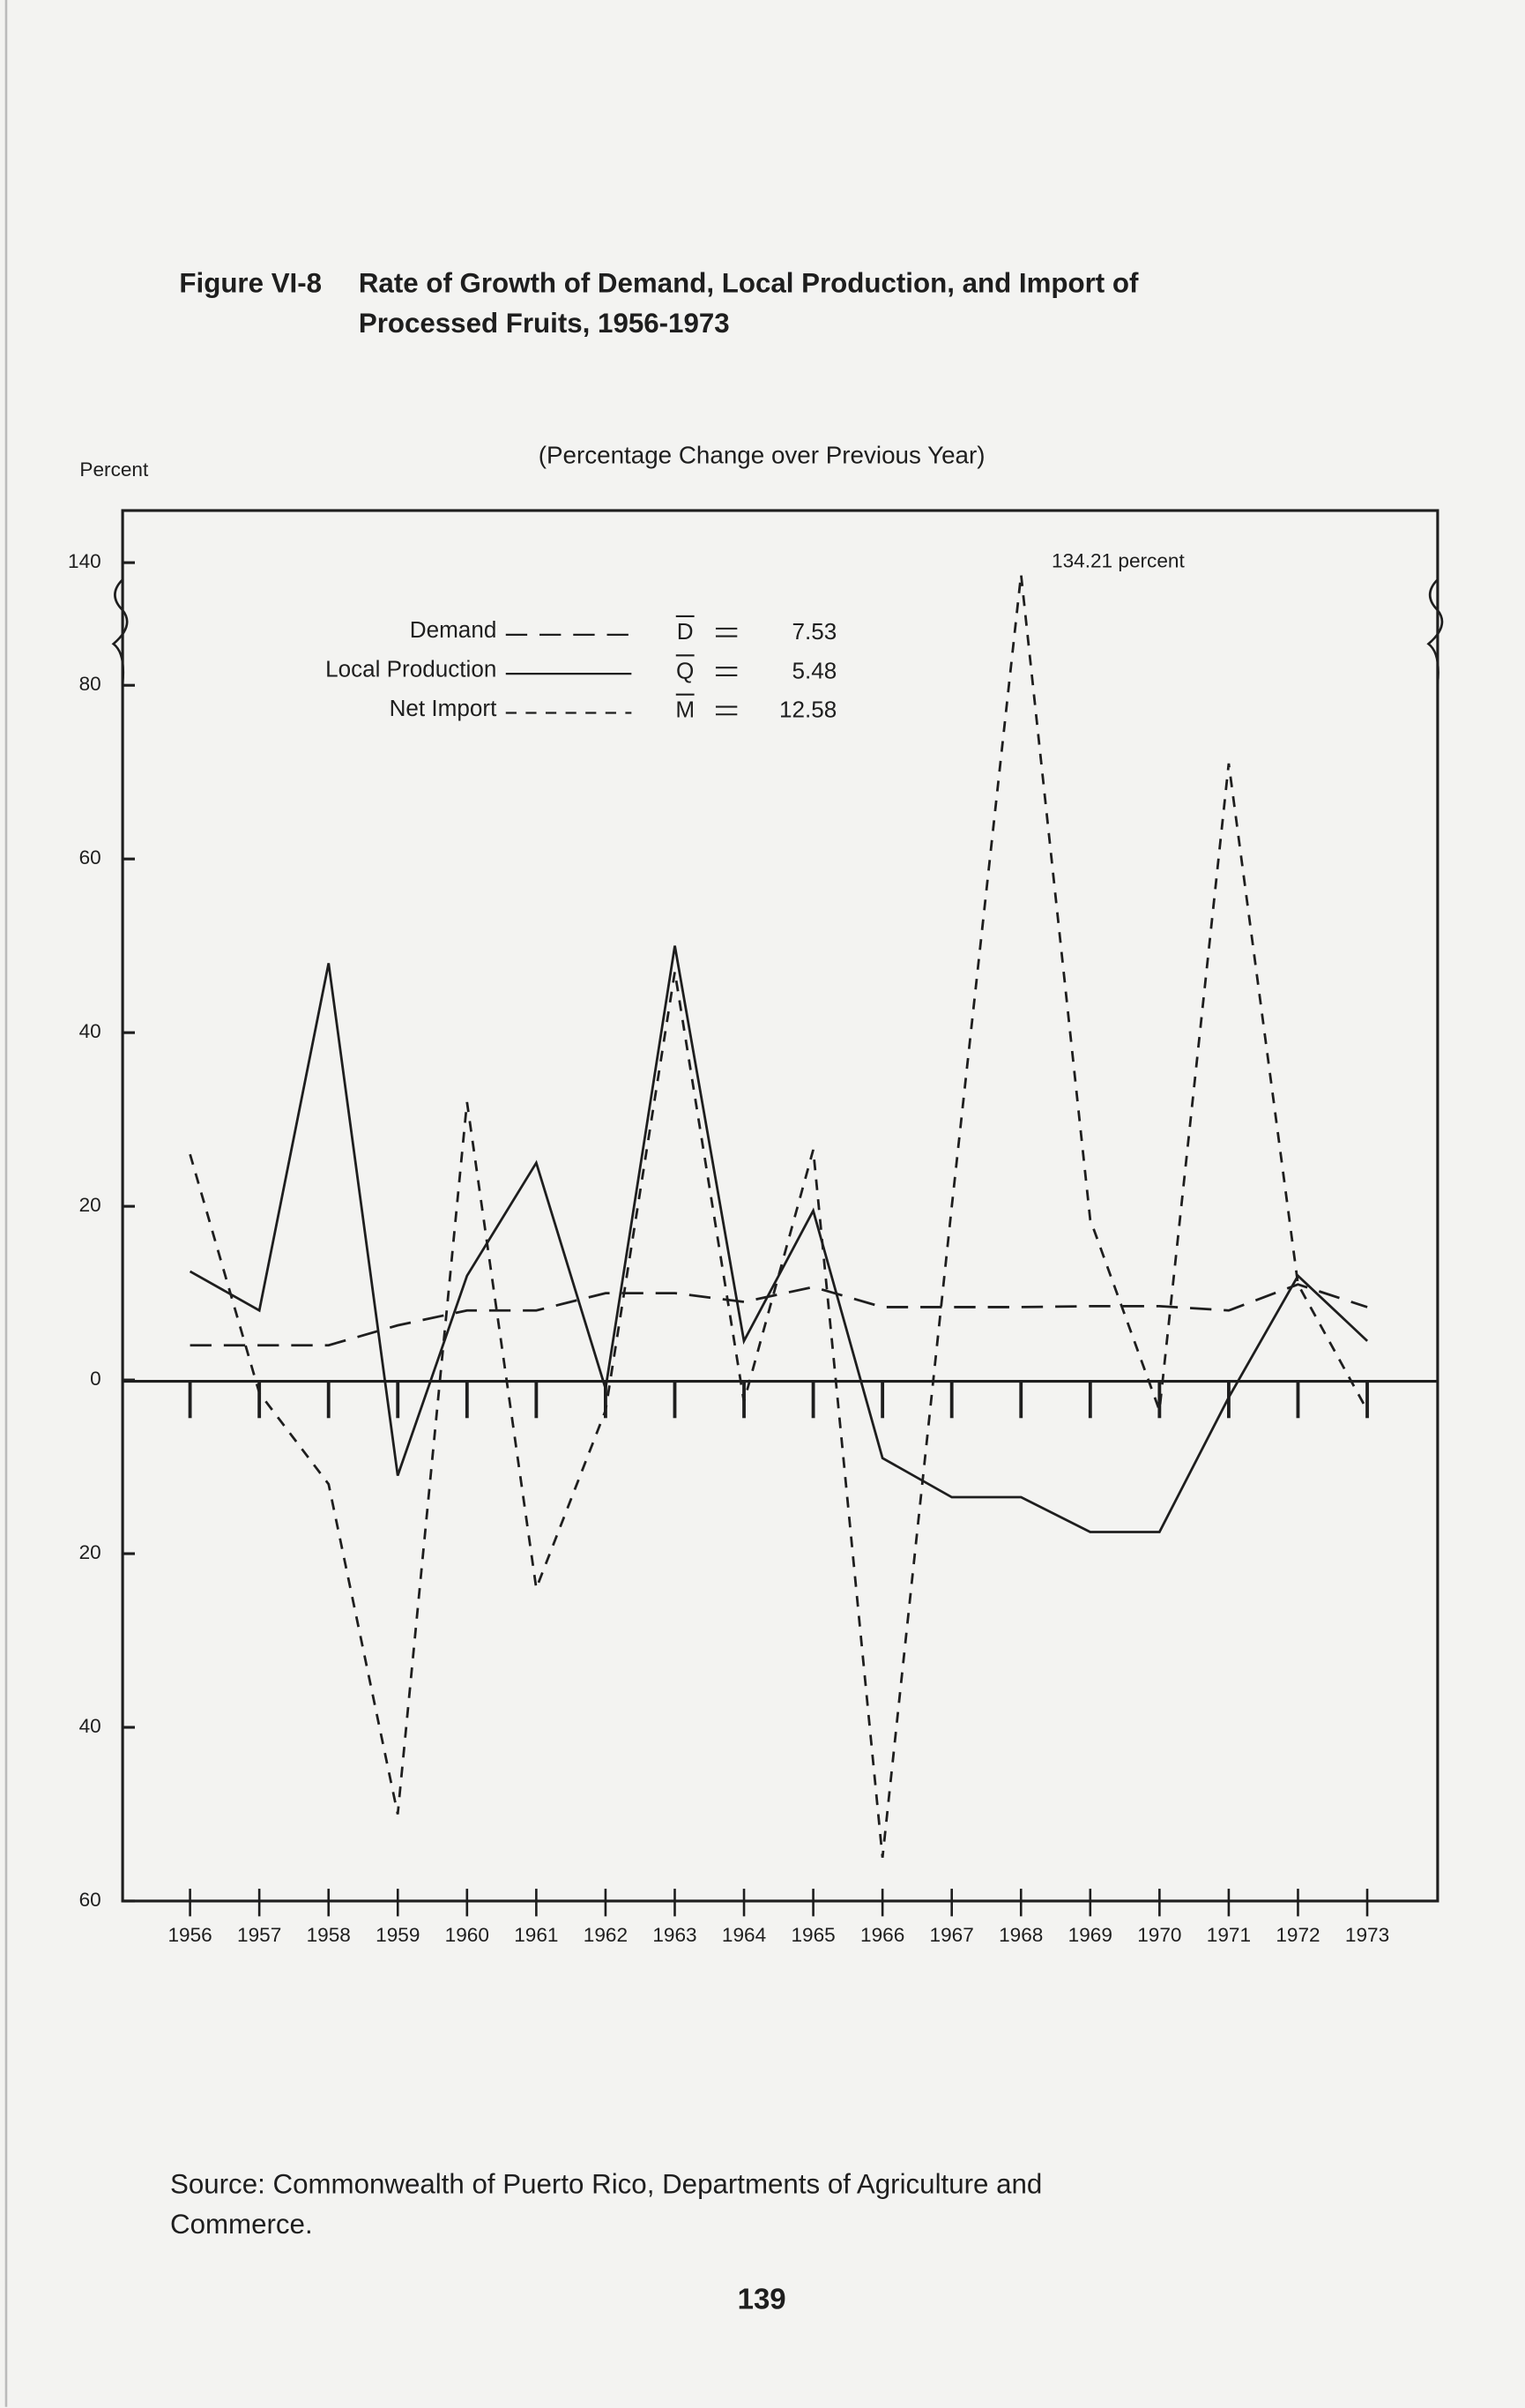 The width and height of the screenshot is (1525, 2408). Describe the element at coordinates (96, 1379) in the screenshot. I see `y-tick-label: 0` at that location.